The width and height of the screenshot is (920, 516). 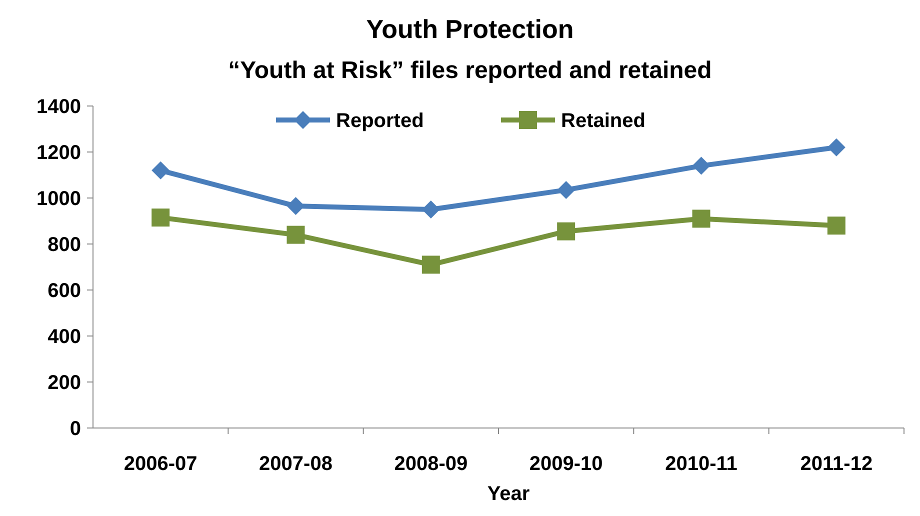 I want to click on x-tick-label: 2009-10, so click(x=566, y=464).